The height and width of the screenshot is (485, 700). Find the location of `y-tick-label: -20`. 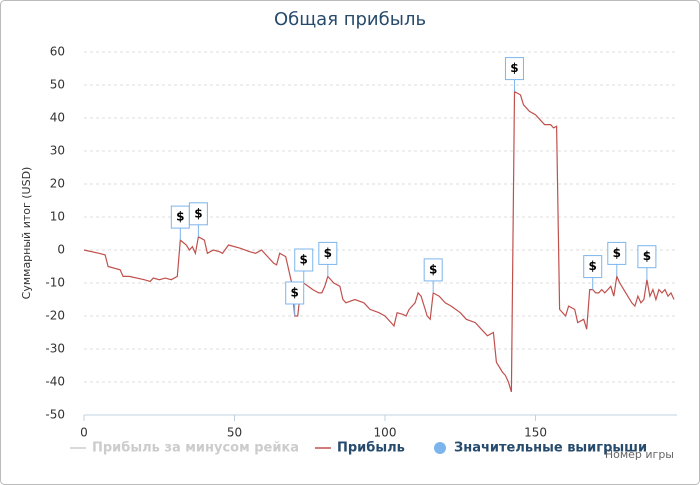

y-tick-label: -20 is located at coordinates (55, 316).